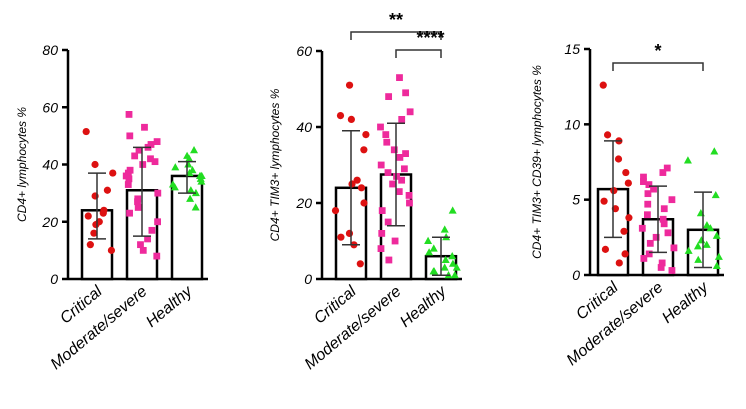 This screenshot has height=409, width=746. I want to click on y-tick-label: 40, so click(304, 127).